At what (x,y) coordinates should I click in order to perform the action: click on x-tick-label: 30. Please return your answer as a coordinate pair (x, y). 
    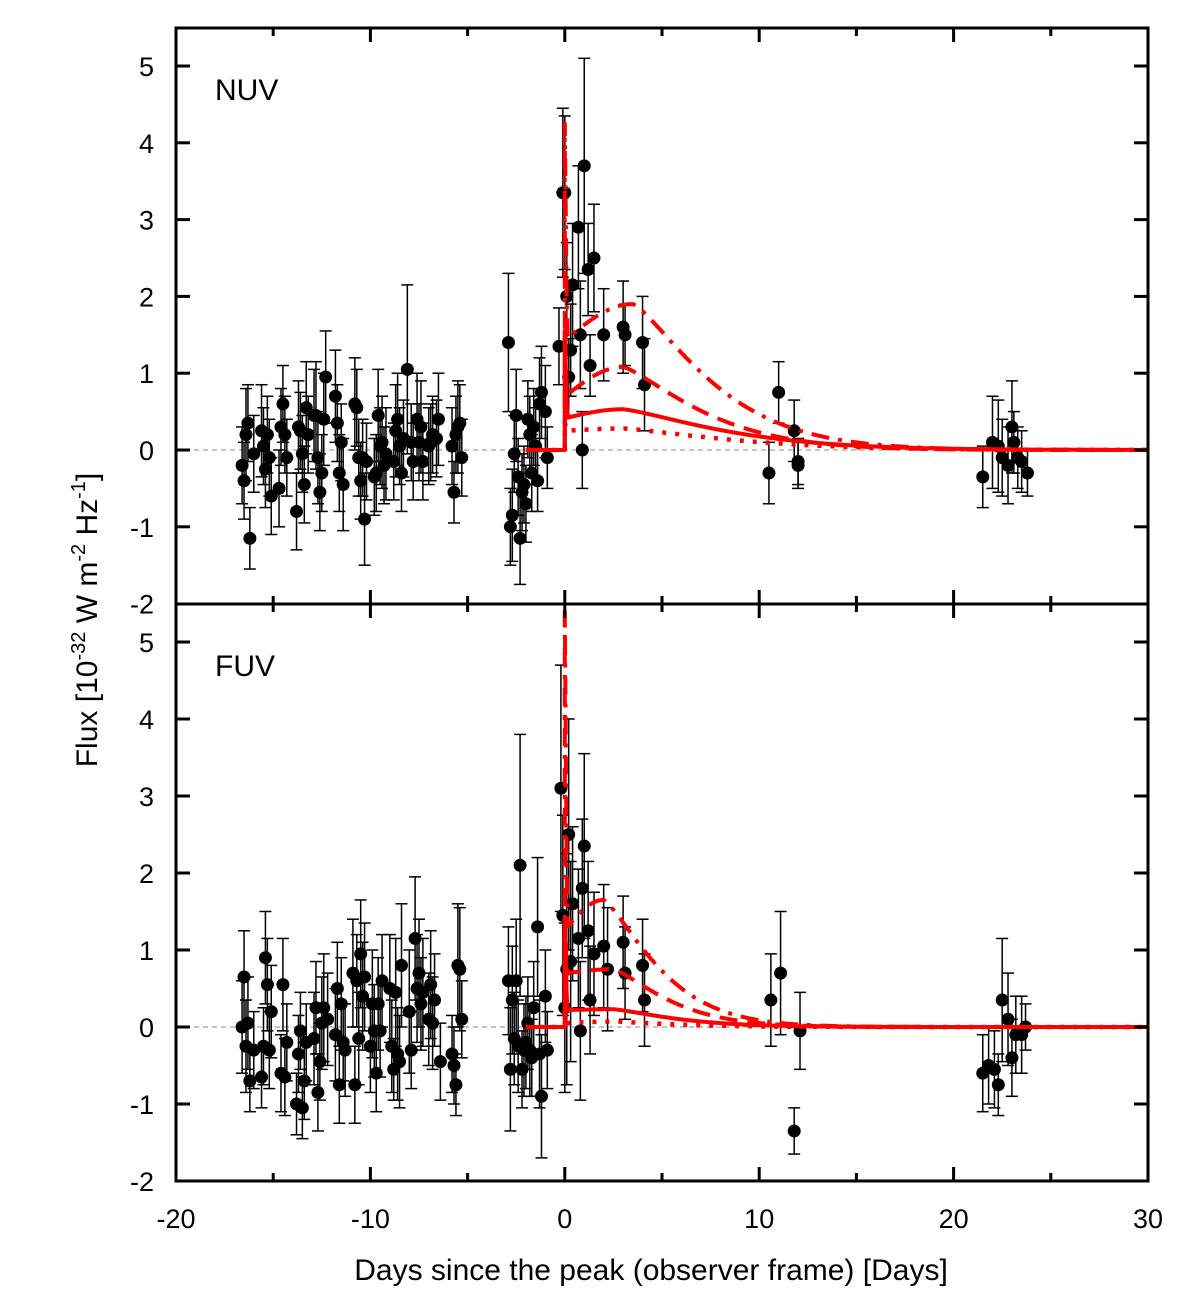
    Looking at the image, I should click on (1148, 1219).